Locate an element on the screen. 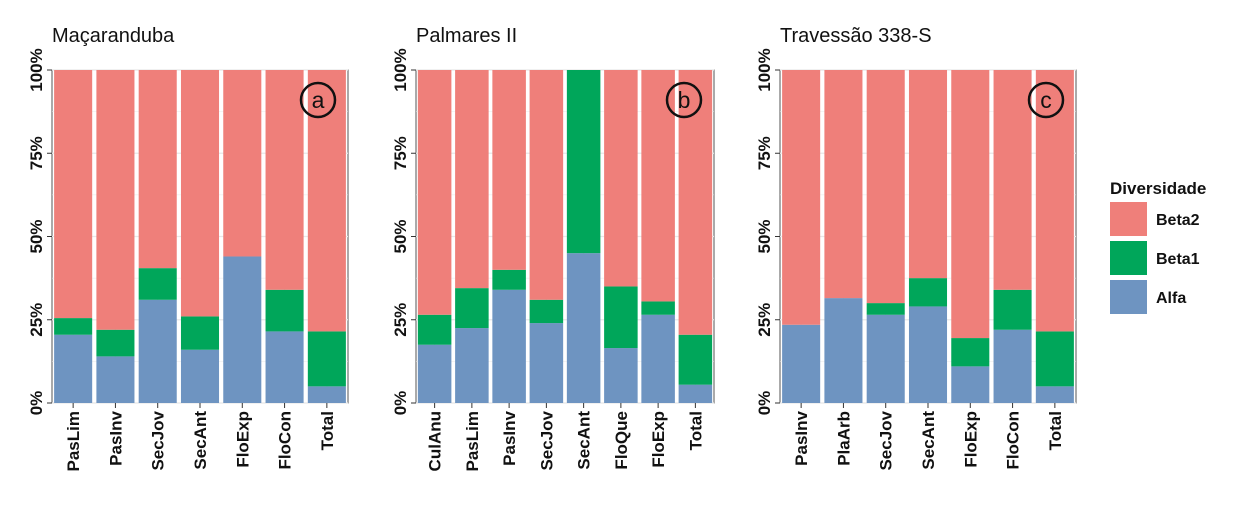 The image size is (1250, 530). bar-beta1-flocon is located at coordinates (1012, 309).